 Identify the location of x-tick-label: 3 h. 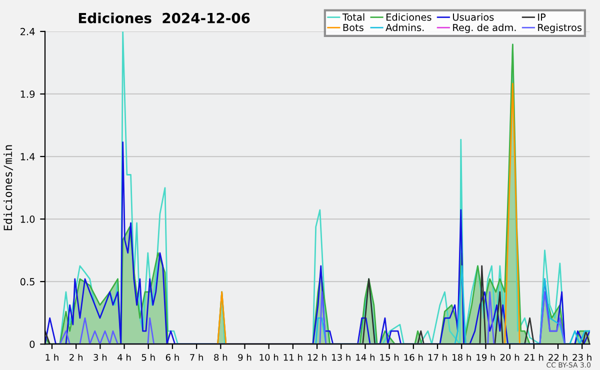
(100, 357).